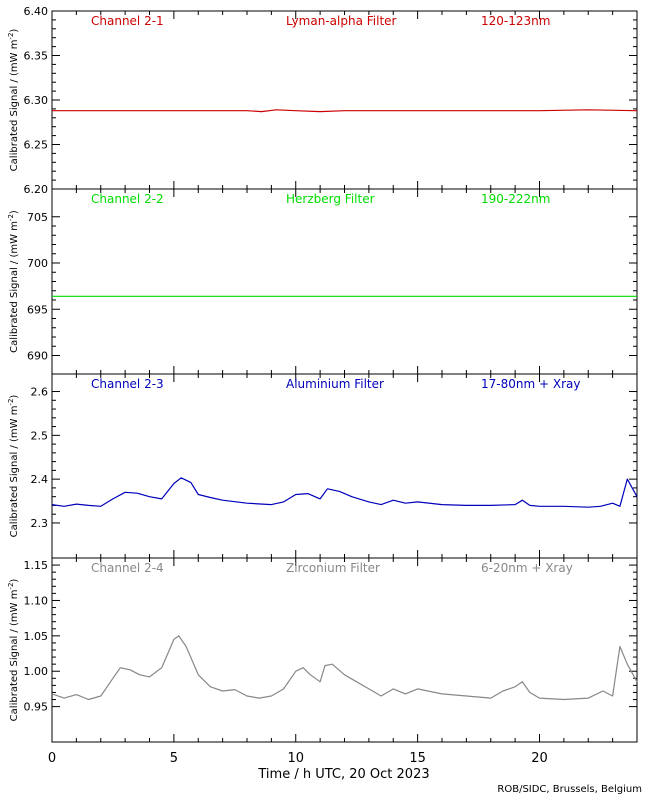 This screenshot has height=800, width=650. Describe the element at coordinates (37, 309) in the screenshot. I see `y-tick-label: 695` at that location.